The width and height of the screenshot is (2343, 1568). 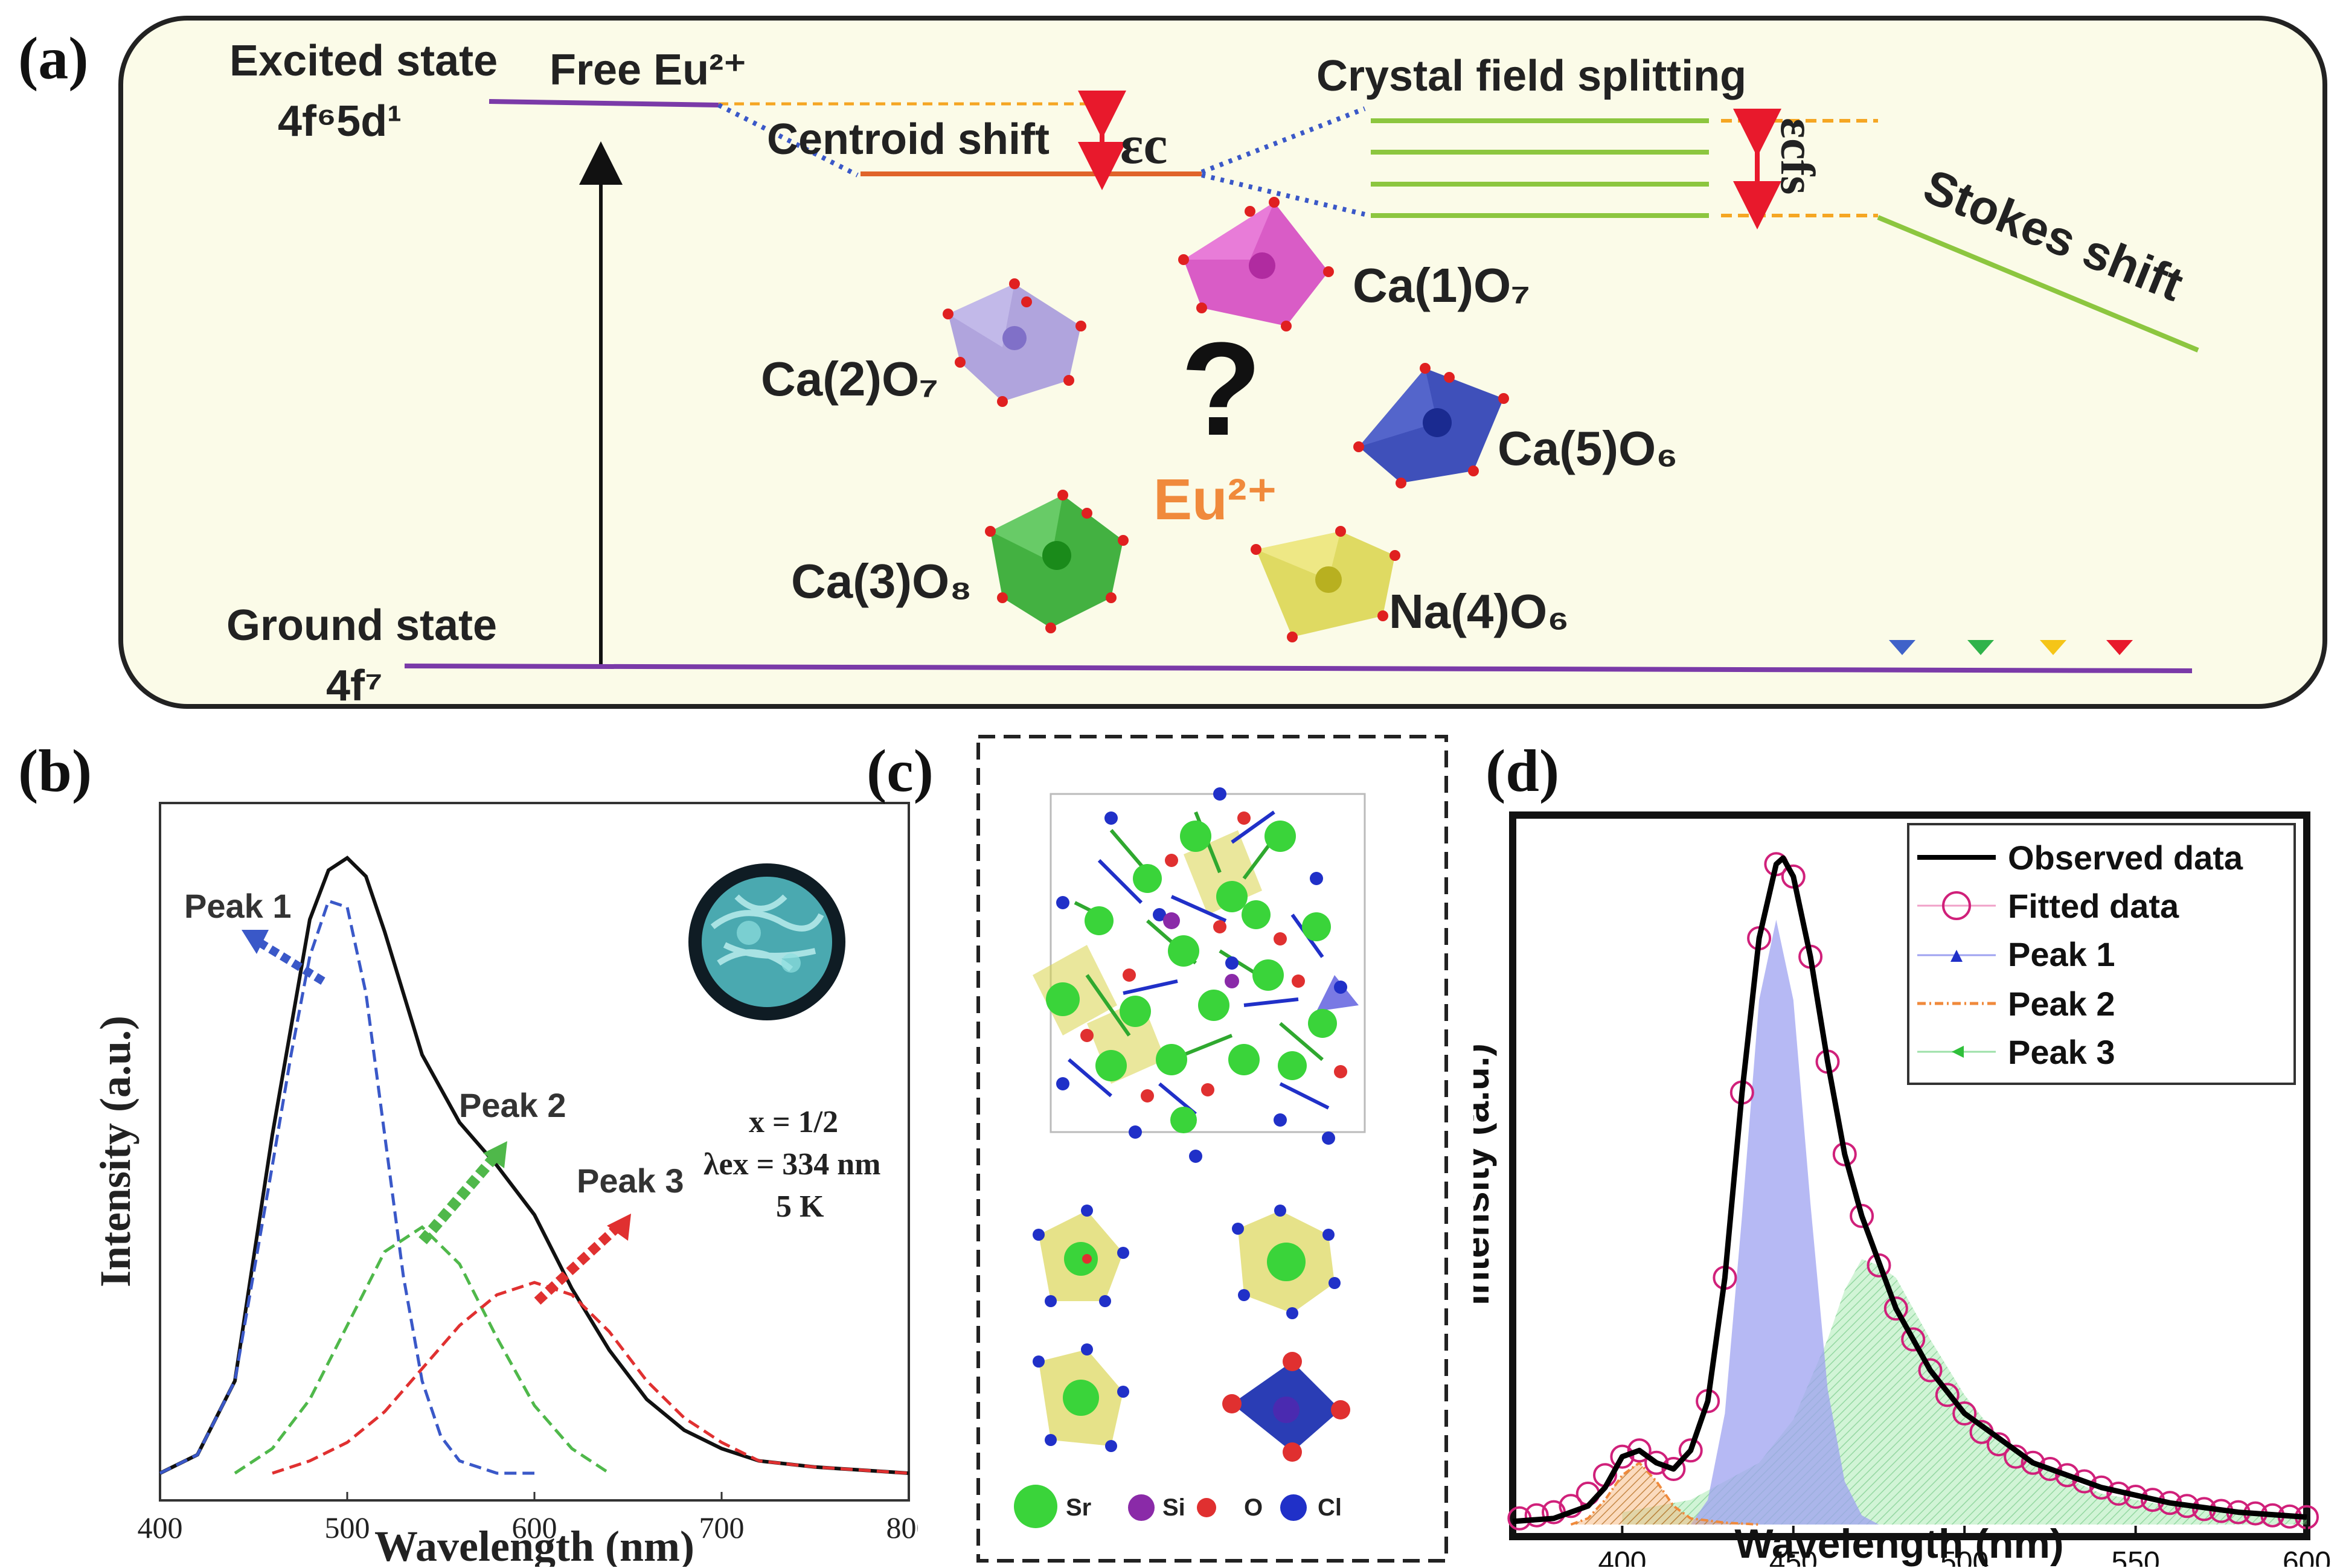 What do you see at coordinates (1531, 76) in the screenshot?
I see `crystal-field-label: Crystal field splitting` at bounding box center [1531, 76].